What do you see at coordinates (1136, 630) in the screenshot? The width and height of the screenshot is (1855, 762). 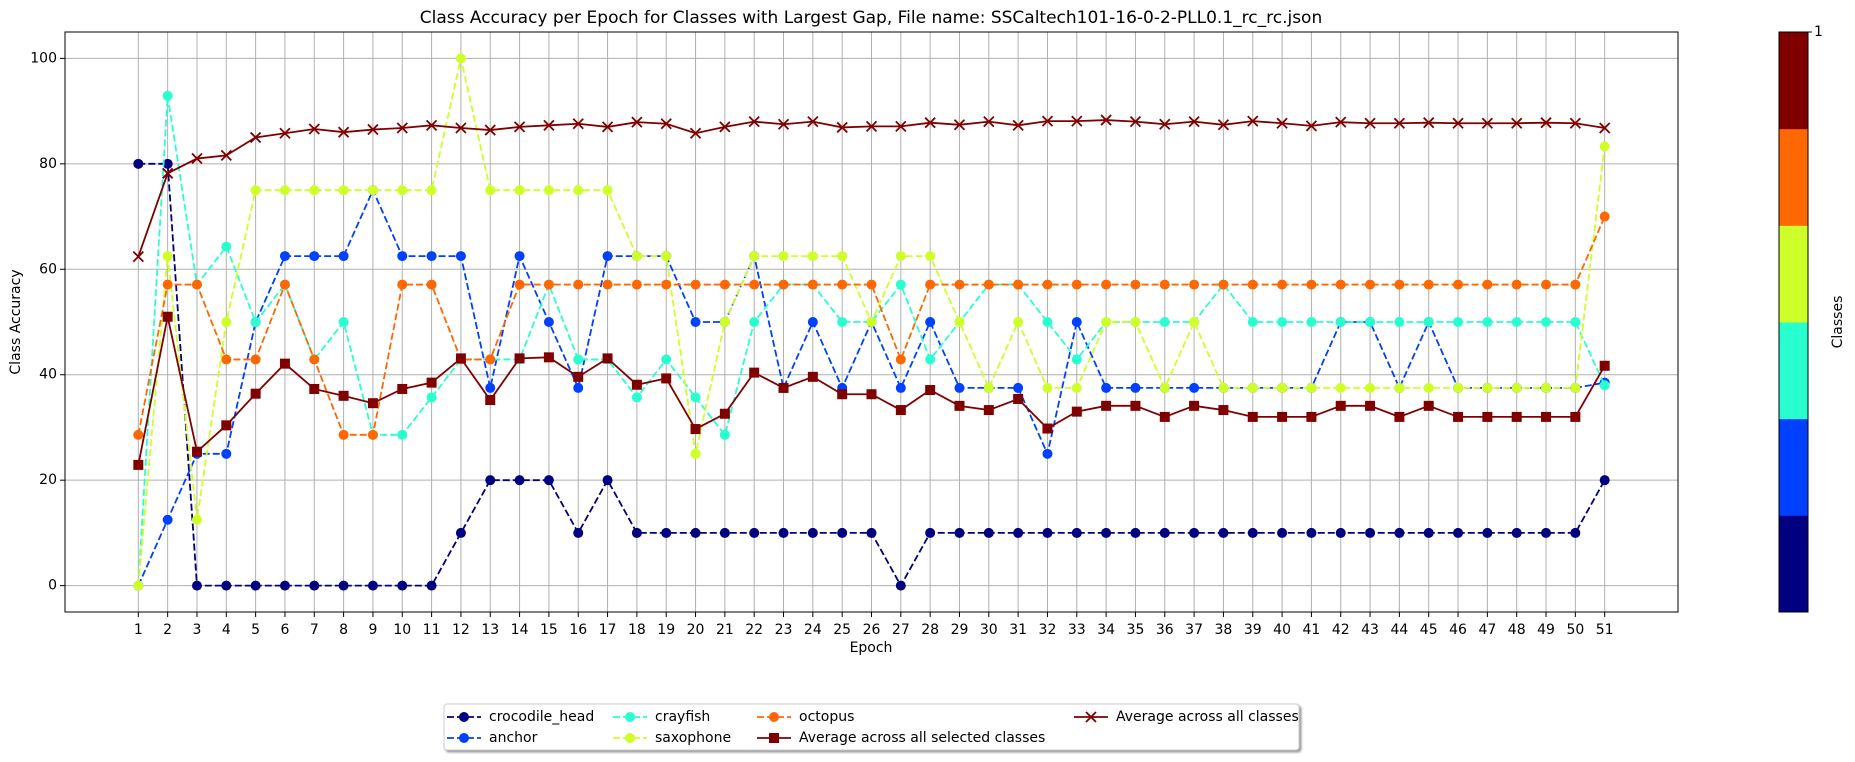 I see `x-tick-label: 35` at bounding box center [1136, 630].